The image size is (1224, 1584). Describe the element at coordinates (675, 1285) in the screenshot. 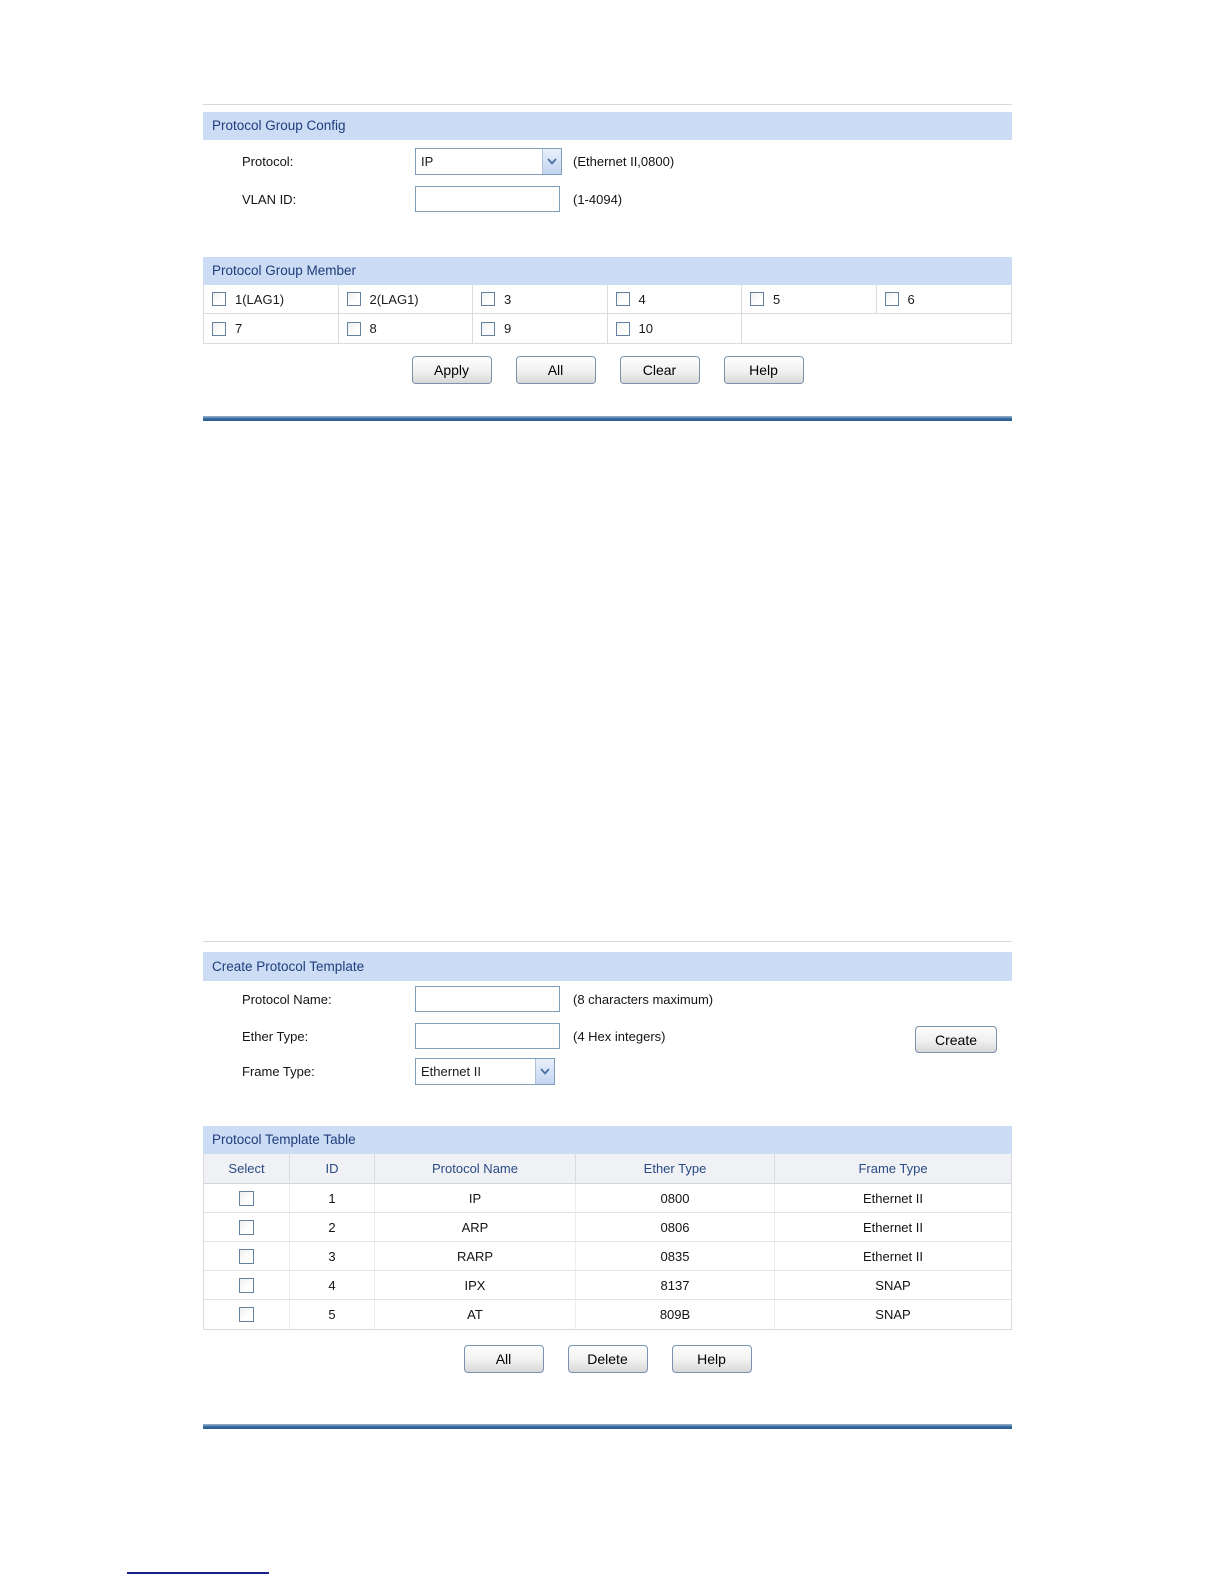

I see `cell-ether-type: 8137` at that location.